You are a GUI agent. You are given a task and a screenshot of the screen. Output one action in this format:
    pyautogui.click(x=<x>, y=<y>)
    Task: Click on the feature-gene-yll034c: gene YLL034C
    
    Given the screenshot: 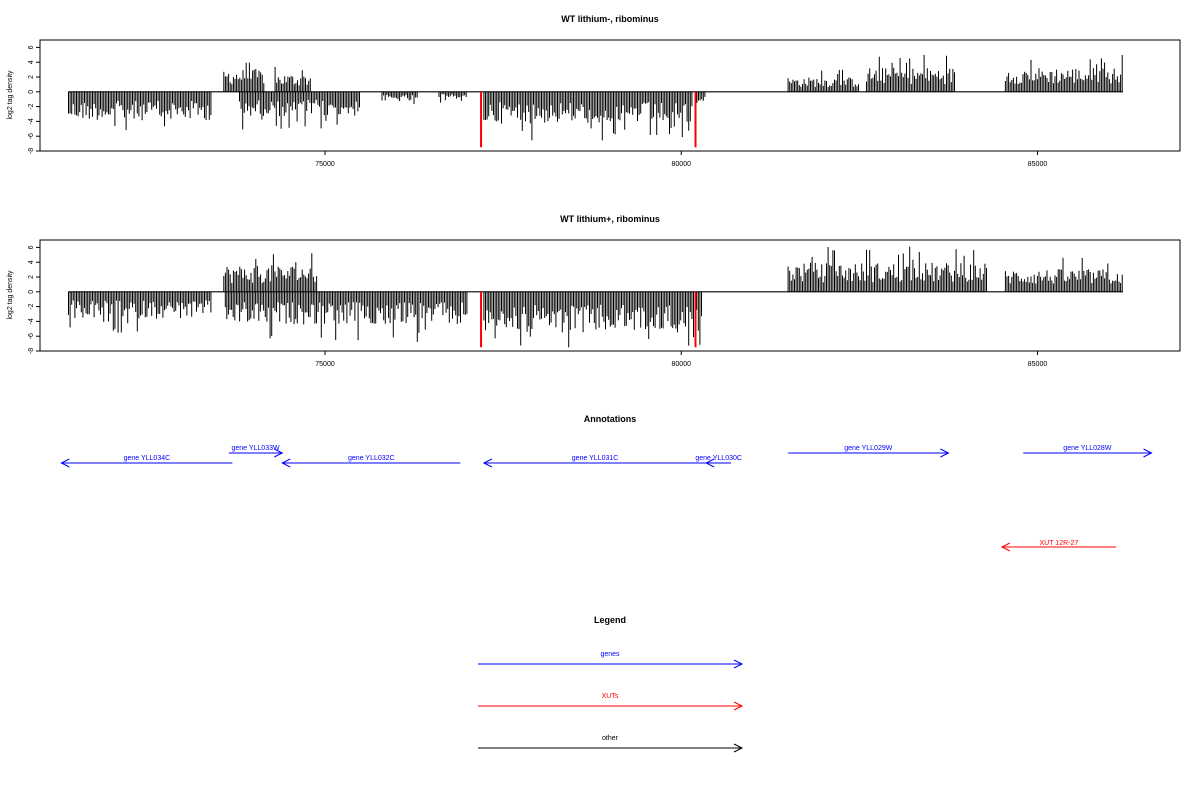 What is the action you would take?
    pyautogui.click(x=146, y=461)
    